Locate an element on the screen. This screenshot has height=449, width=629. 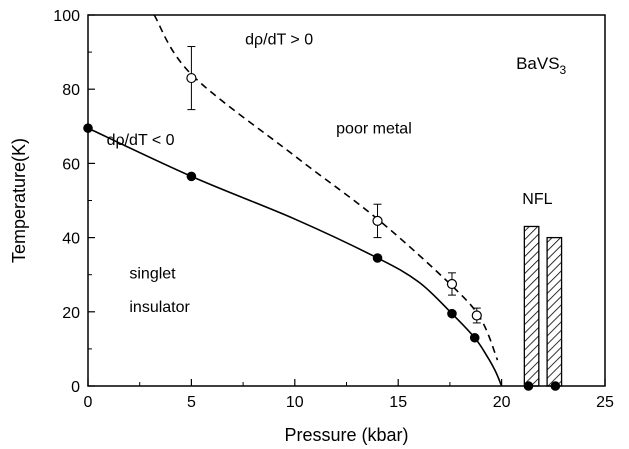
annotation-label: insulator is located at coordinates (159, 307).